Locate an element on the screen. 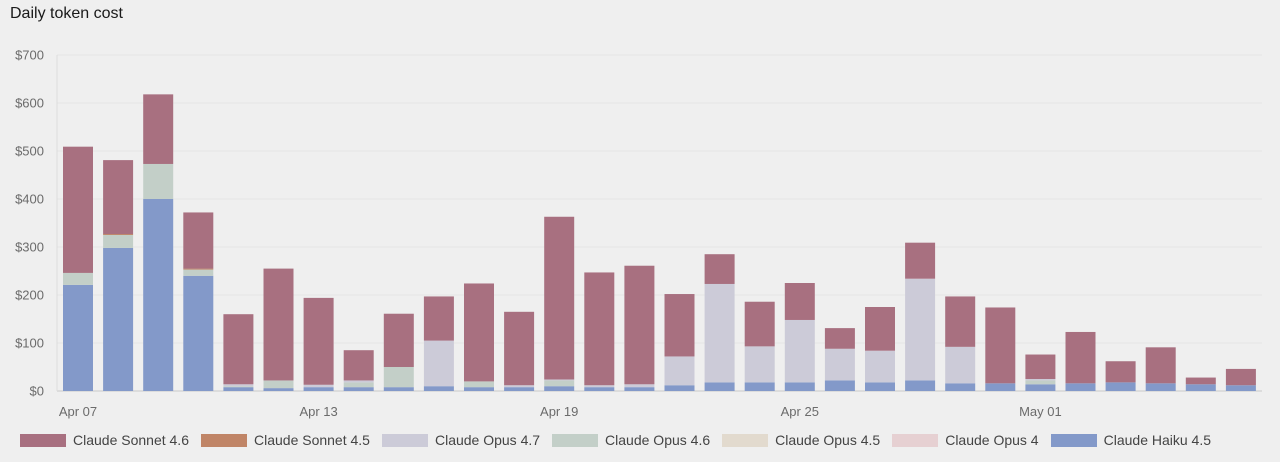 This screenshot has height=462, width=1280. legend-item-claude-opus-4-6: Claude Opus 4.6 is located at coordinates (631, 440).